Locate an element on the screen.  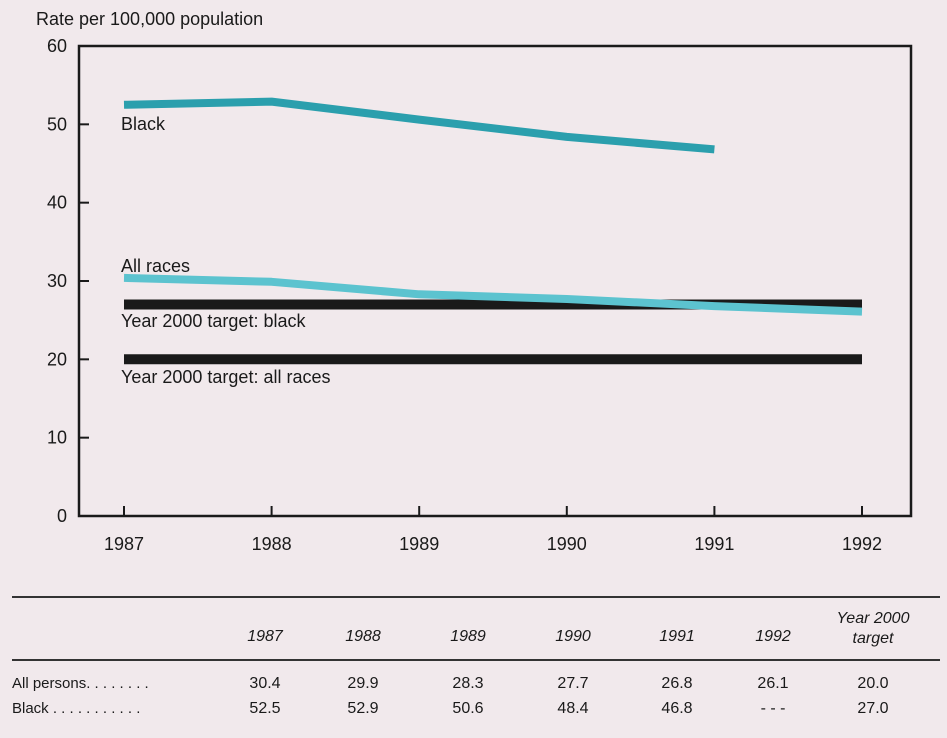
line-black is located at coordinates (419, 125).